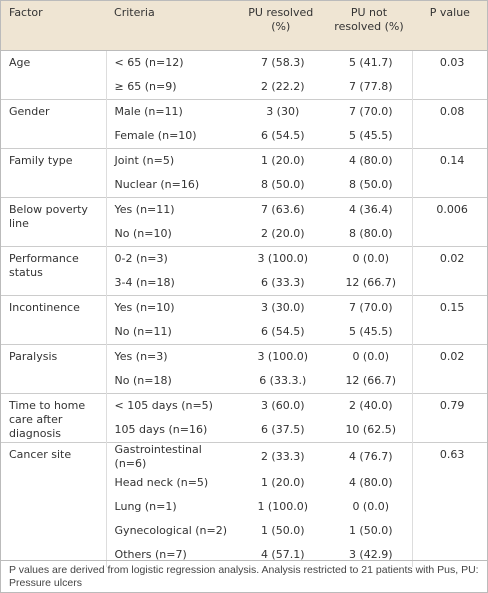 The width and height of the screenshot is (488, 593). Describe the element at coordinates (171, 111) in the screenshot. I see `criteria-cell: Male (n=11)` at that location.